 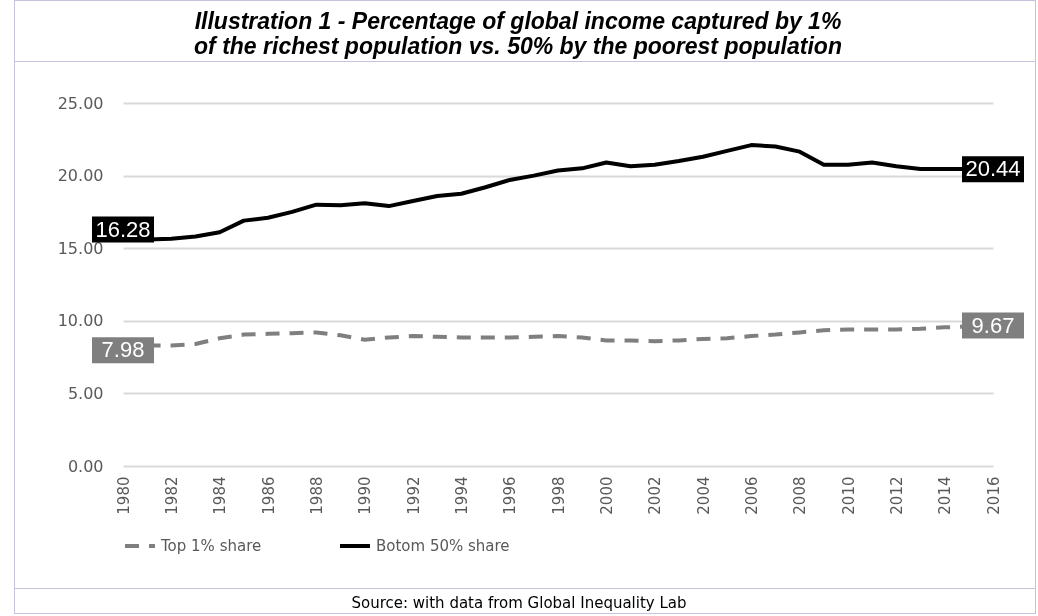 What do you see at coordinates (519, 603) in the screenshot?
I see `source-note: Source: with data from Global Inequality Lab` at bounding box center [519, 603].